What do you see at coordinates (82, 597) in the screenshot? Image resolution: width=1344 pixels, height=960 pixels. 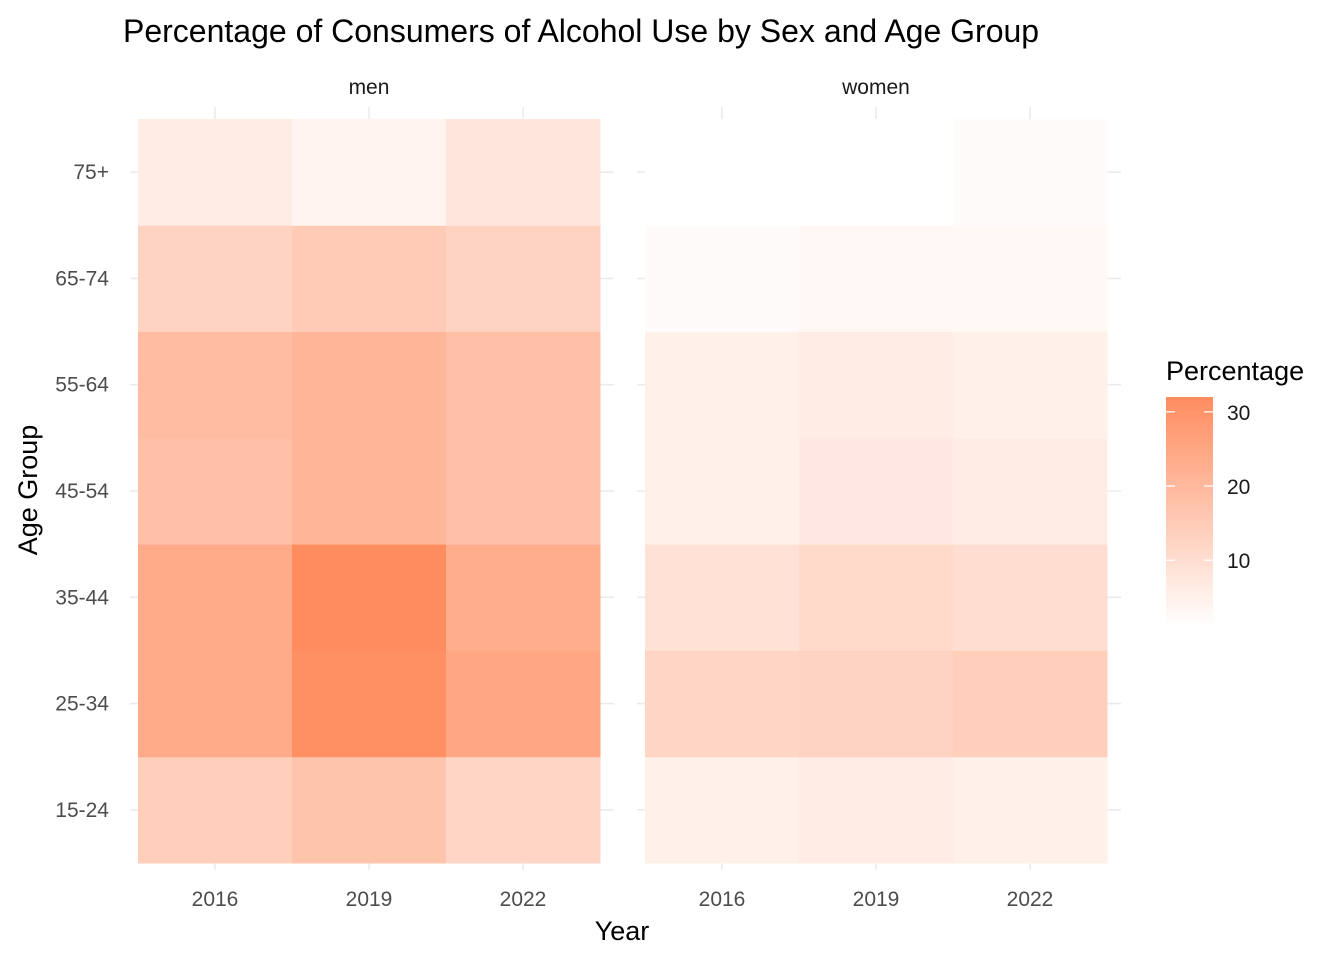 I see `y-tick-label: 35-44` at bounding box center [82, 597].